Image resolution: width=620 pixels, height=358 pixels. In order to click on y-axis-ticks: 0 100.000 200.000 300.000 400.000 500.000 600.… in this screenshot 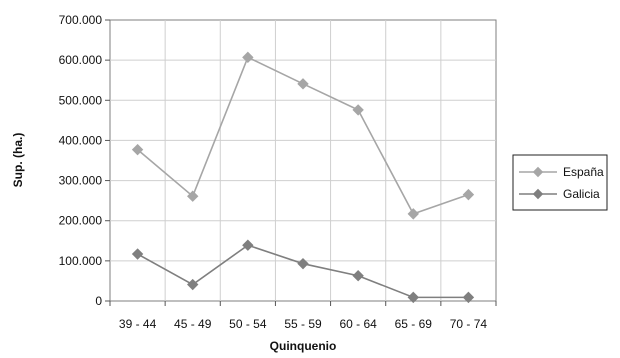, I will do `click(84, 160)`.